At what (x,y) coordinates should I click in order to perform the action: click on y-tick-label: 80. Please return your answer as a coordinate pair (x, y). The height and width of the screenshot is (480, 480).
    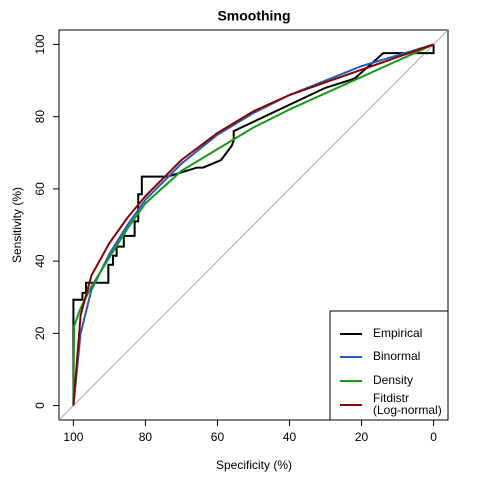
    Looking at the image, I should click on (40, 117).